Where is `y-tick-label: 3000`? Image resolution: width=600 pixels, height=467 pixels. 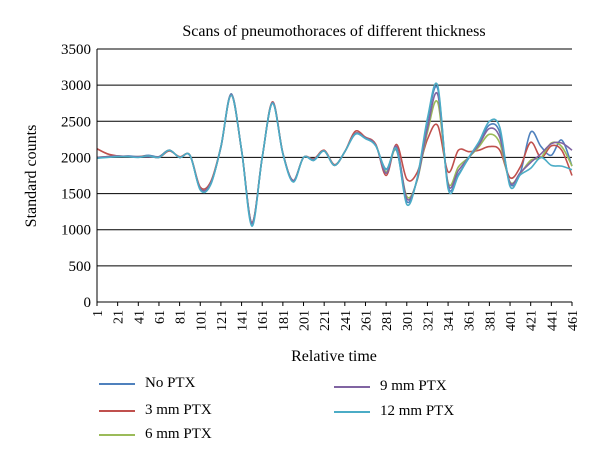
y-tick-label: 3000 is located at coordinates (76, 86).